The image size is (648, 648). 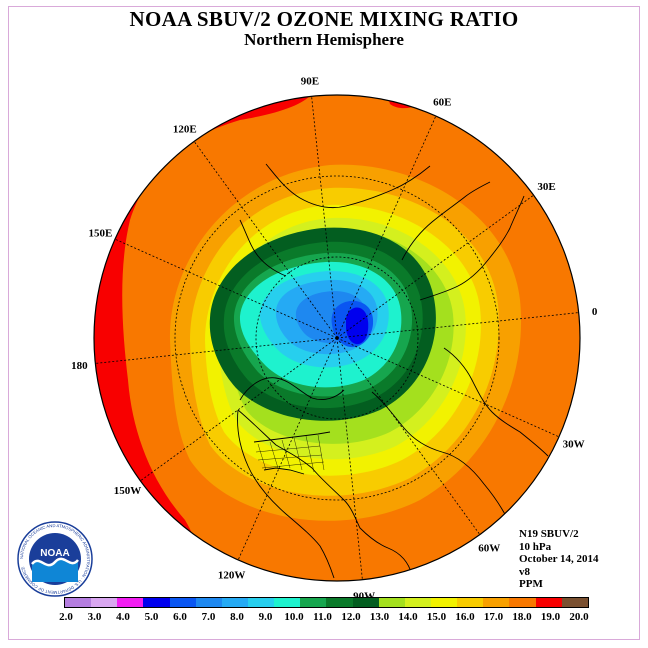 What do you see at coordinates (79, 366) in the screenshot?
I see `lon-label-180: 180` at bounding box center [79, 366].